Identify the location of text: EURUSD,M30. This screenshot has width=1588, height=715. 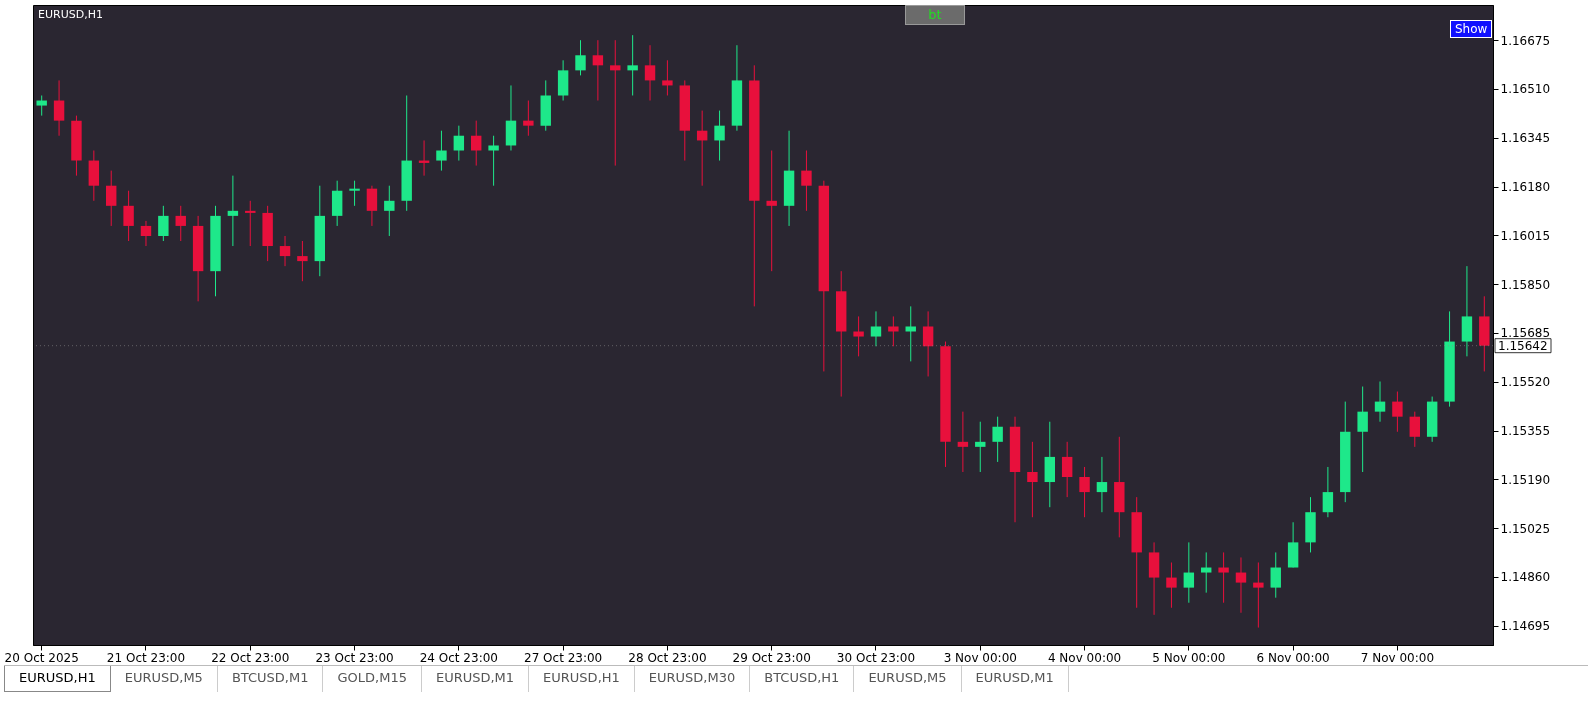
(692, 679).